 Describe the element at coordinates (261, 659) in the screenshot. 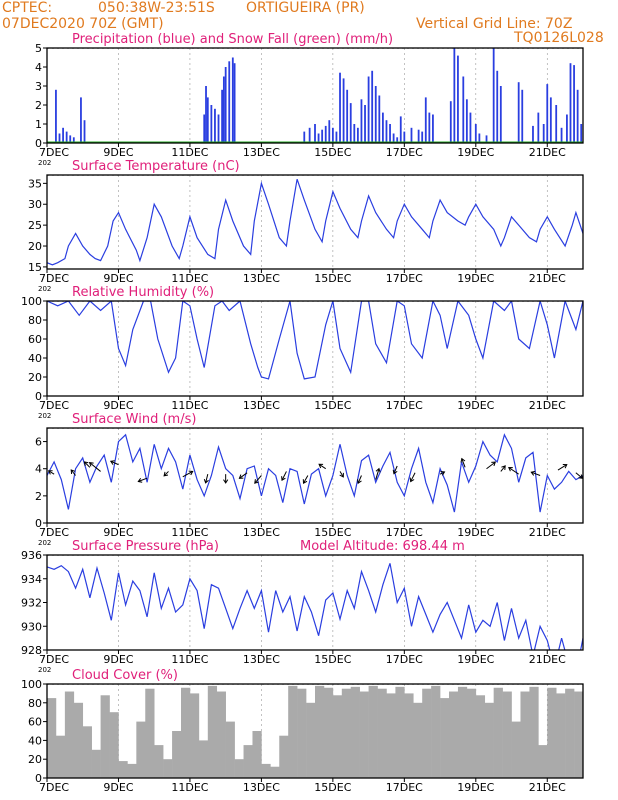

I see `pressure-xtick-label: 13DEC` at that location.